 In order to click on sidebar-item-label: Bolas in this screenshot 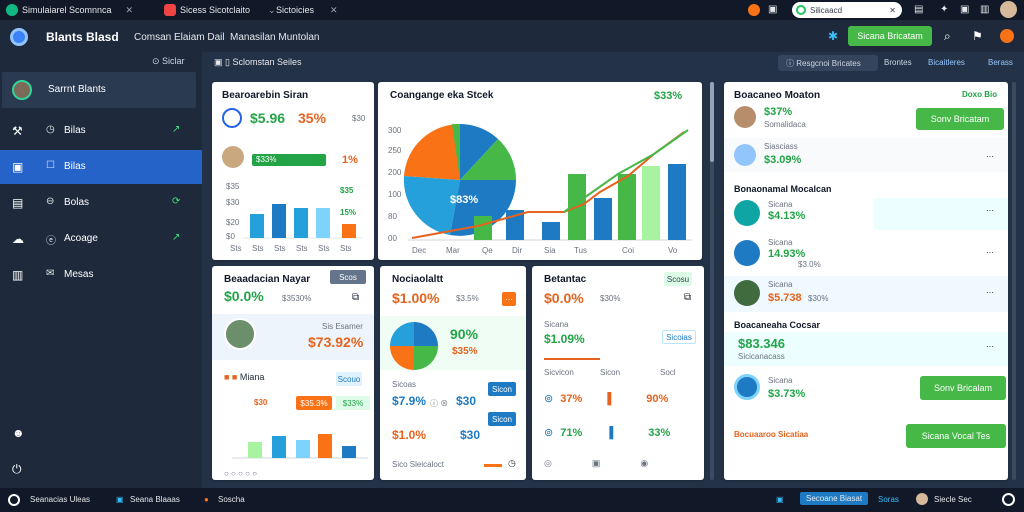, I will do `click(77, 202)`.